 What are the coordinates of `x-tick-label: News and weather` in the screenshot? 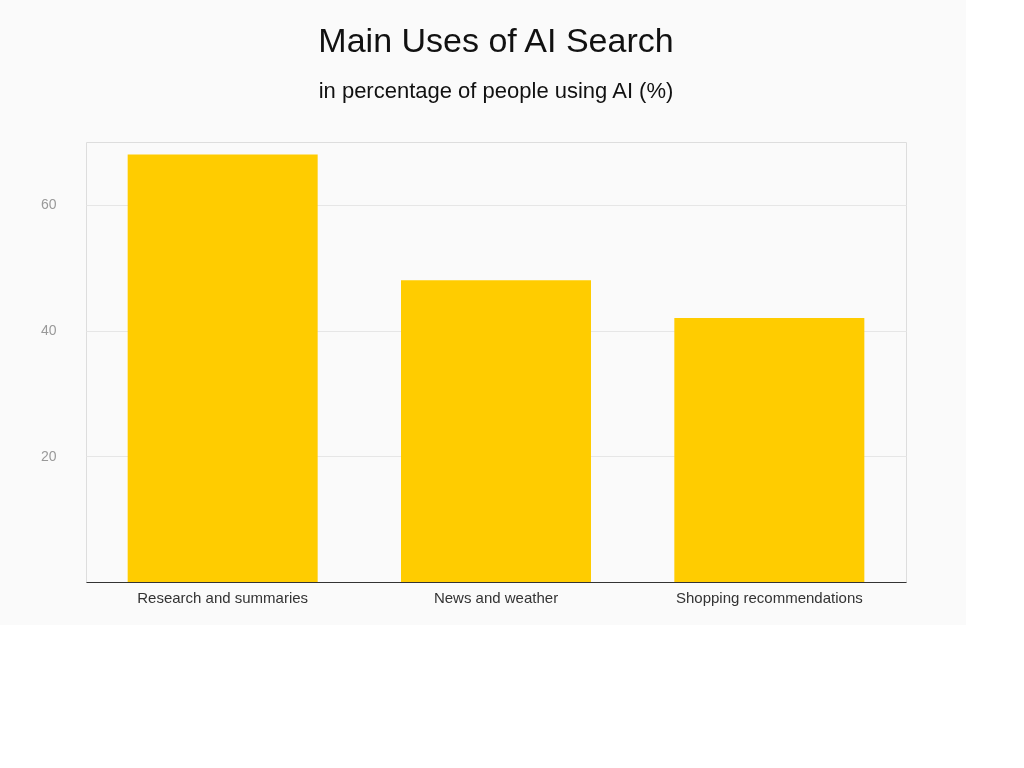 It's located at (496, 597).